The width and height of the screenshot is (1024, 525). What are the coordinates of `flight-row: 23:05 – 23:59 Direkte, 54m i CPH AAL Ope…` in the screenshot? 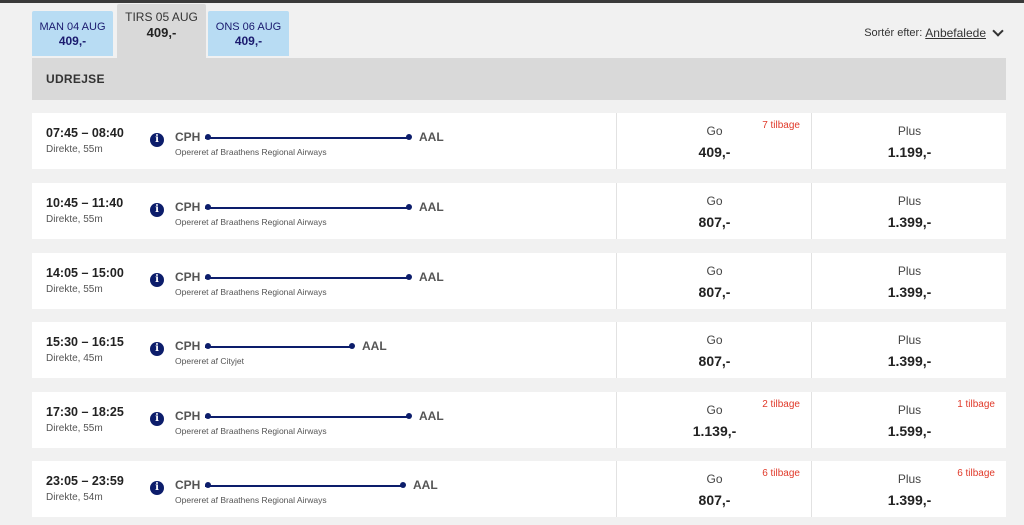 It's located at (519, 489).